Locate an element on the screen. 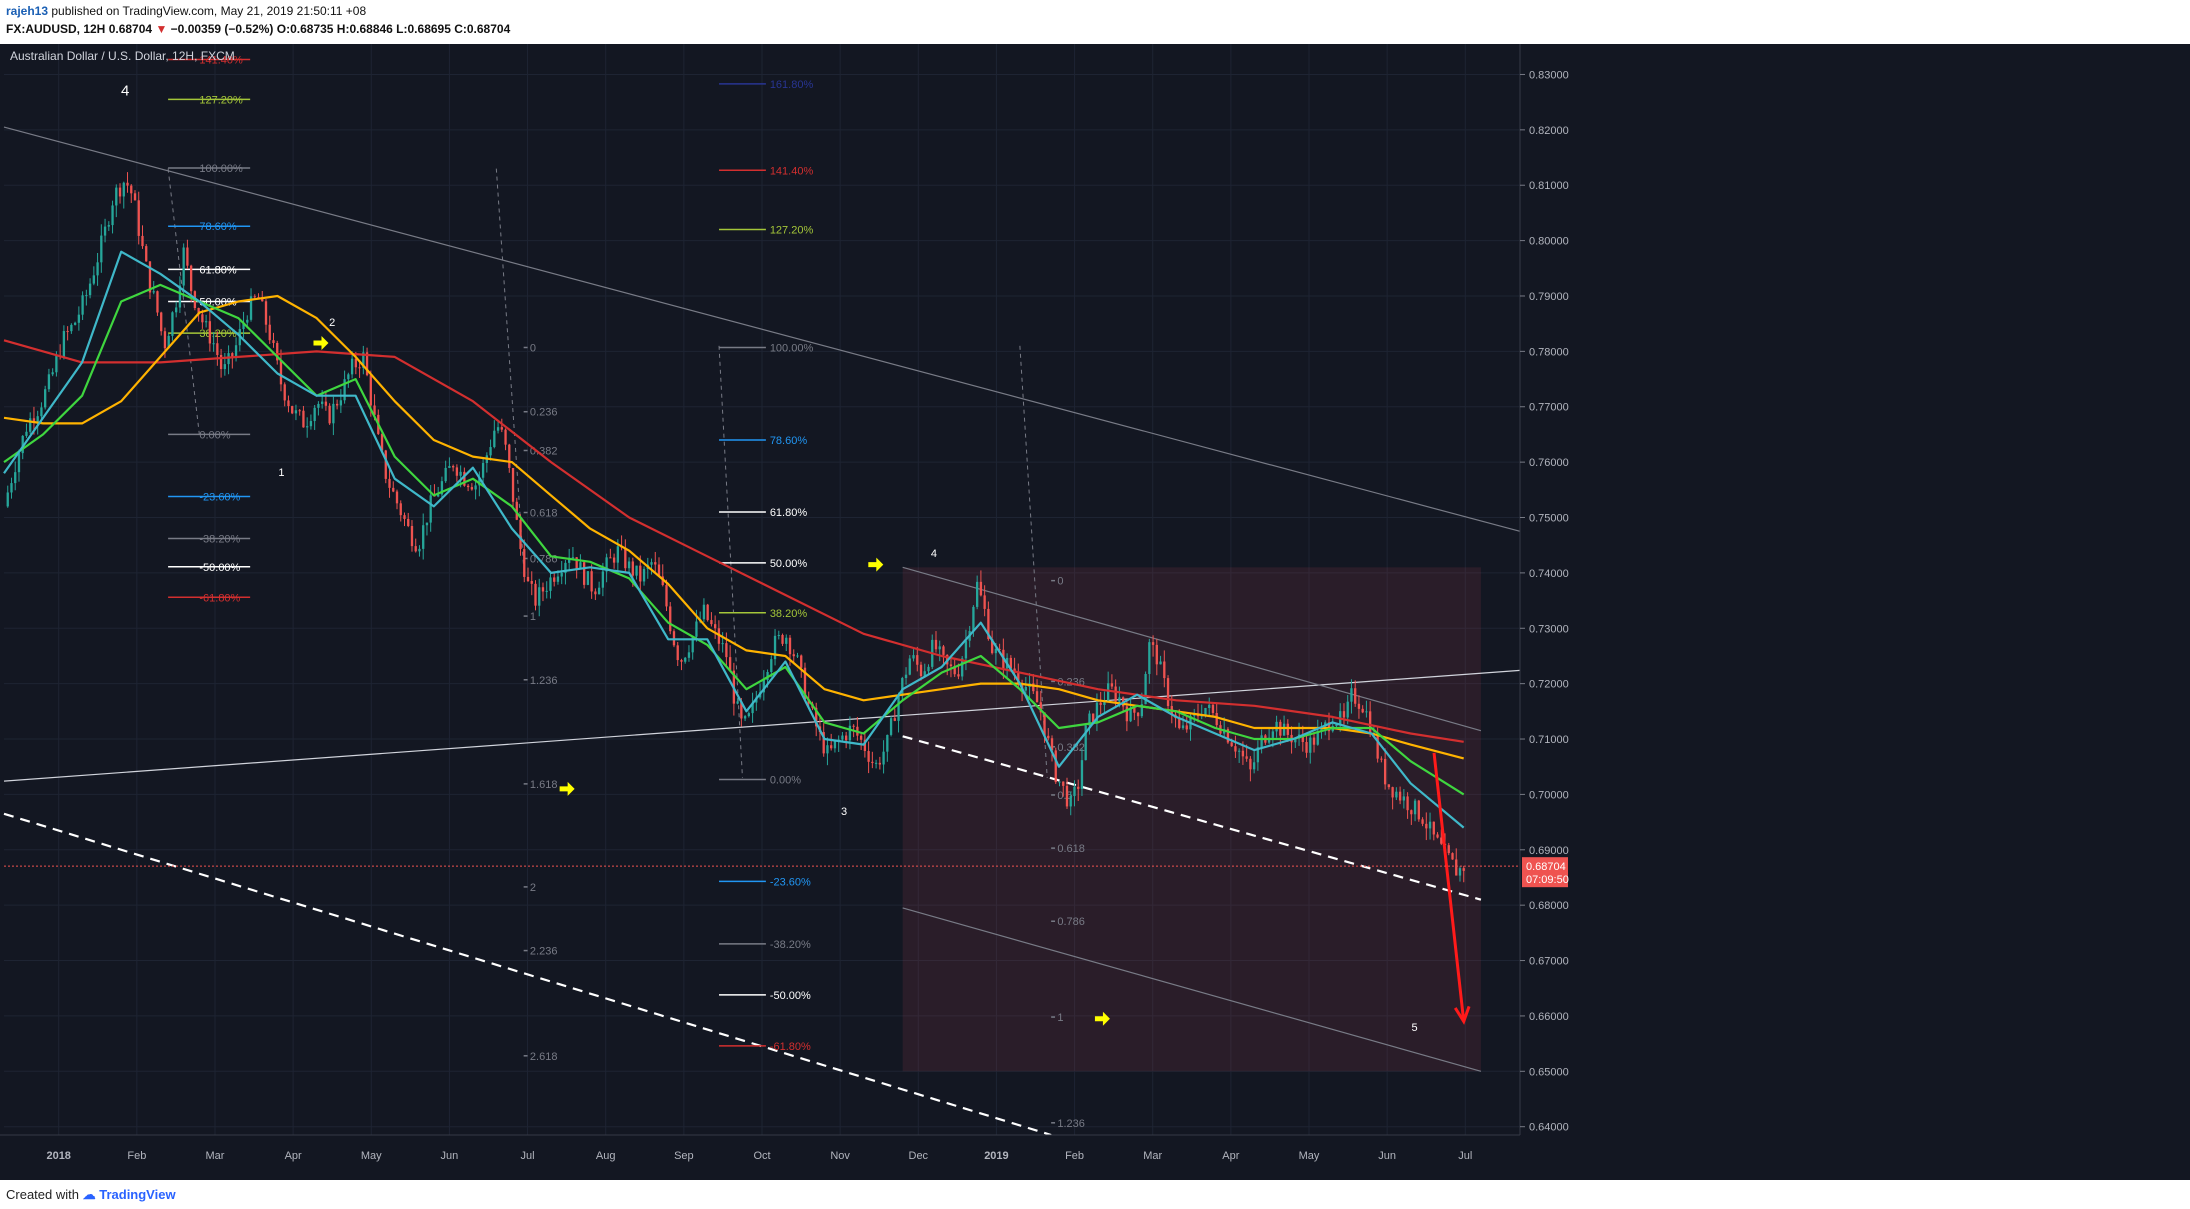 This screenshot has height=1209, width=2190. publisher-name: rajeh13 is located at coordinates (27, 11).